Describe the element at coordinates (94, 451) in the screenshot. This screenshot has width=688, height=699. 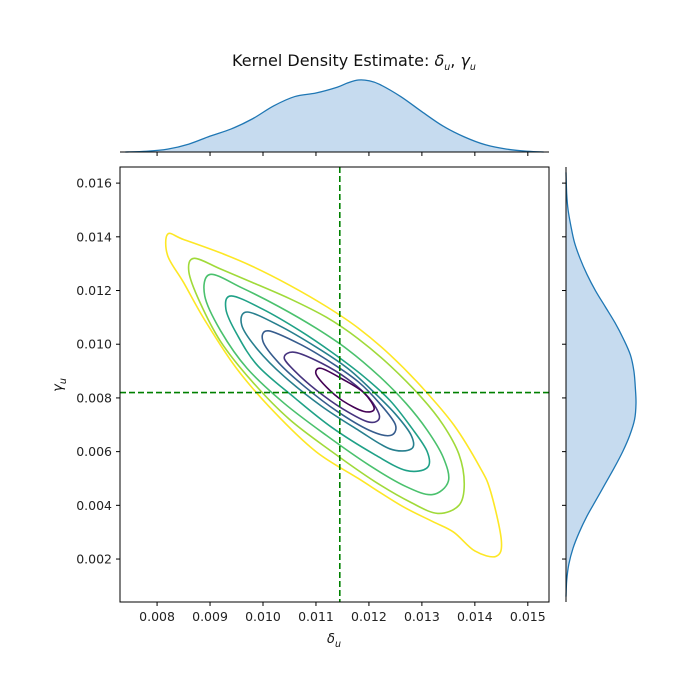
I see `y-tick-label-2: 0.006` at that location.